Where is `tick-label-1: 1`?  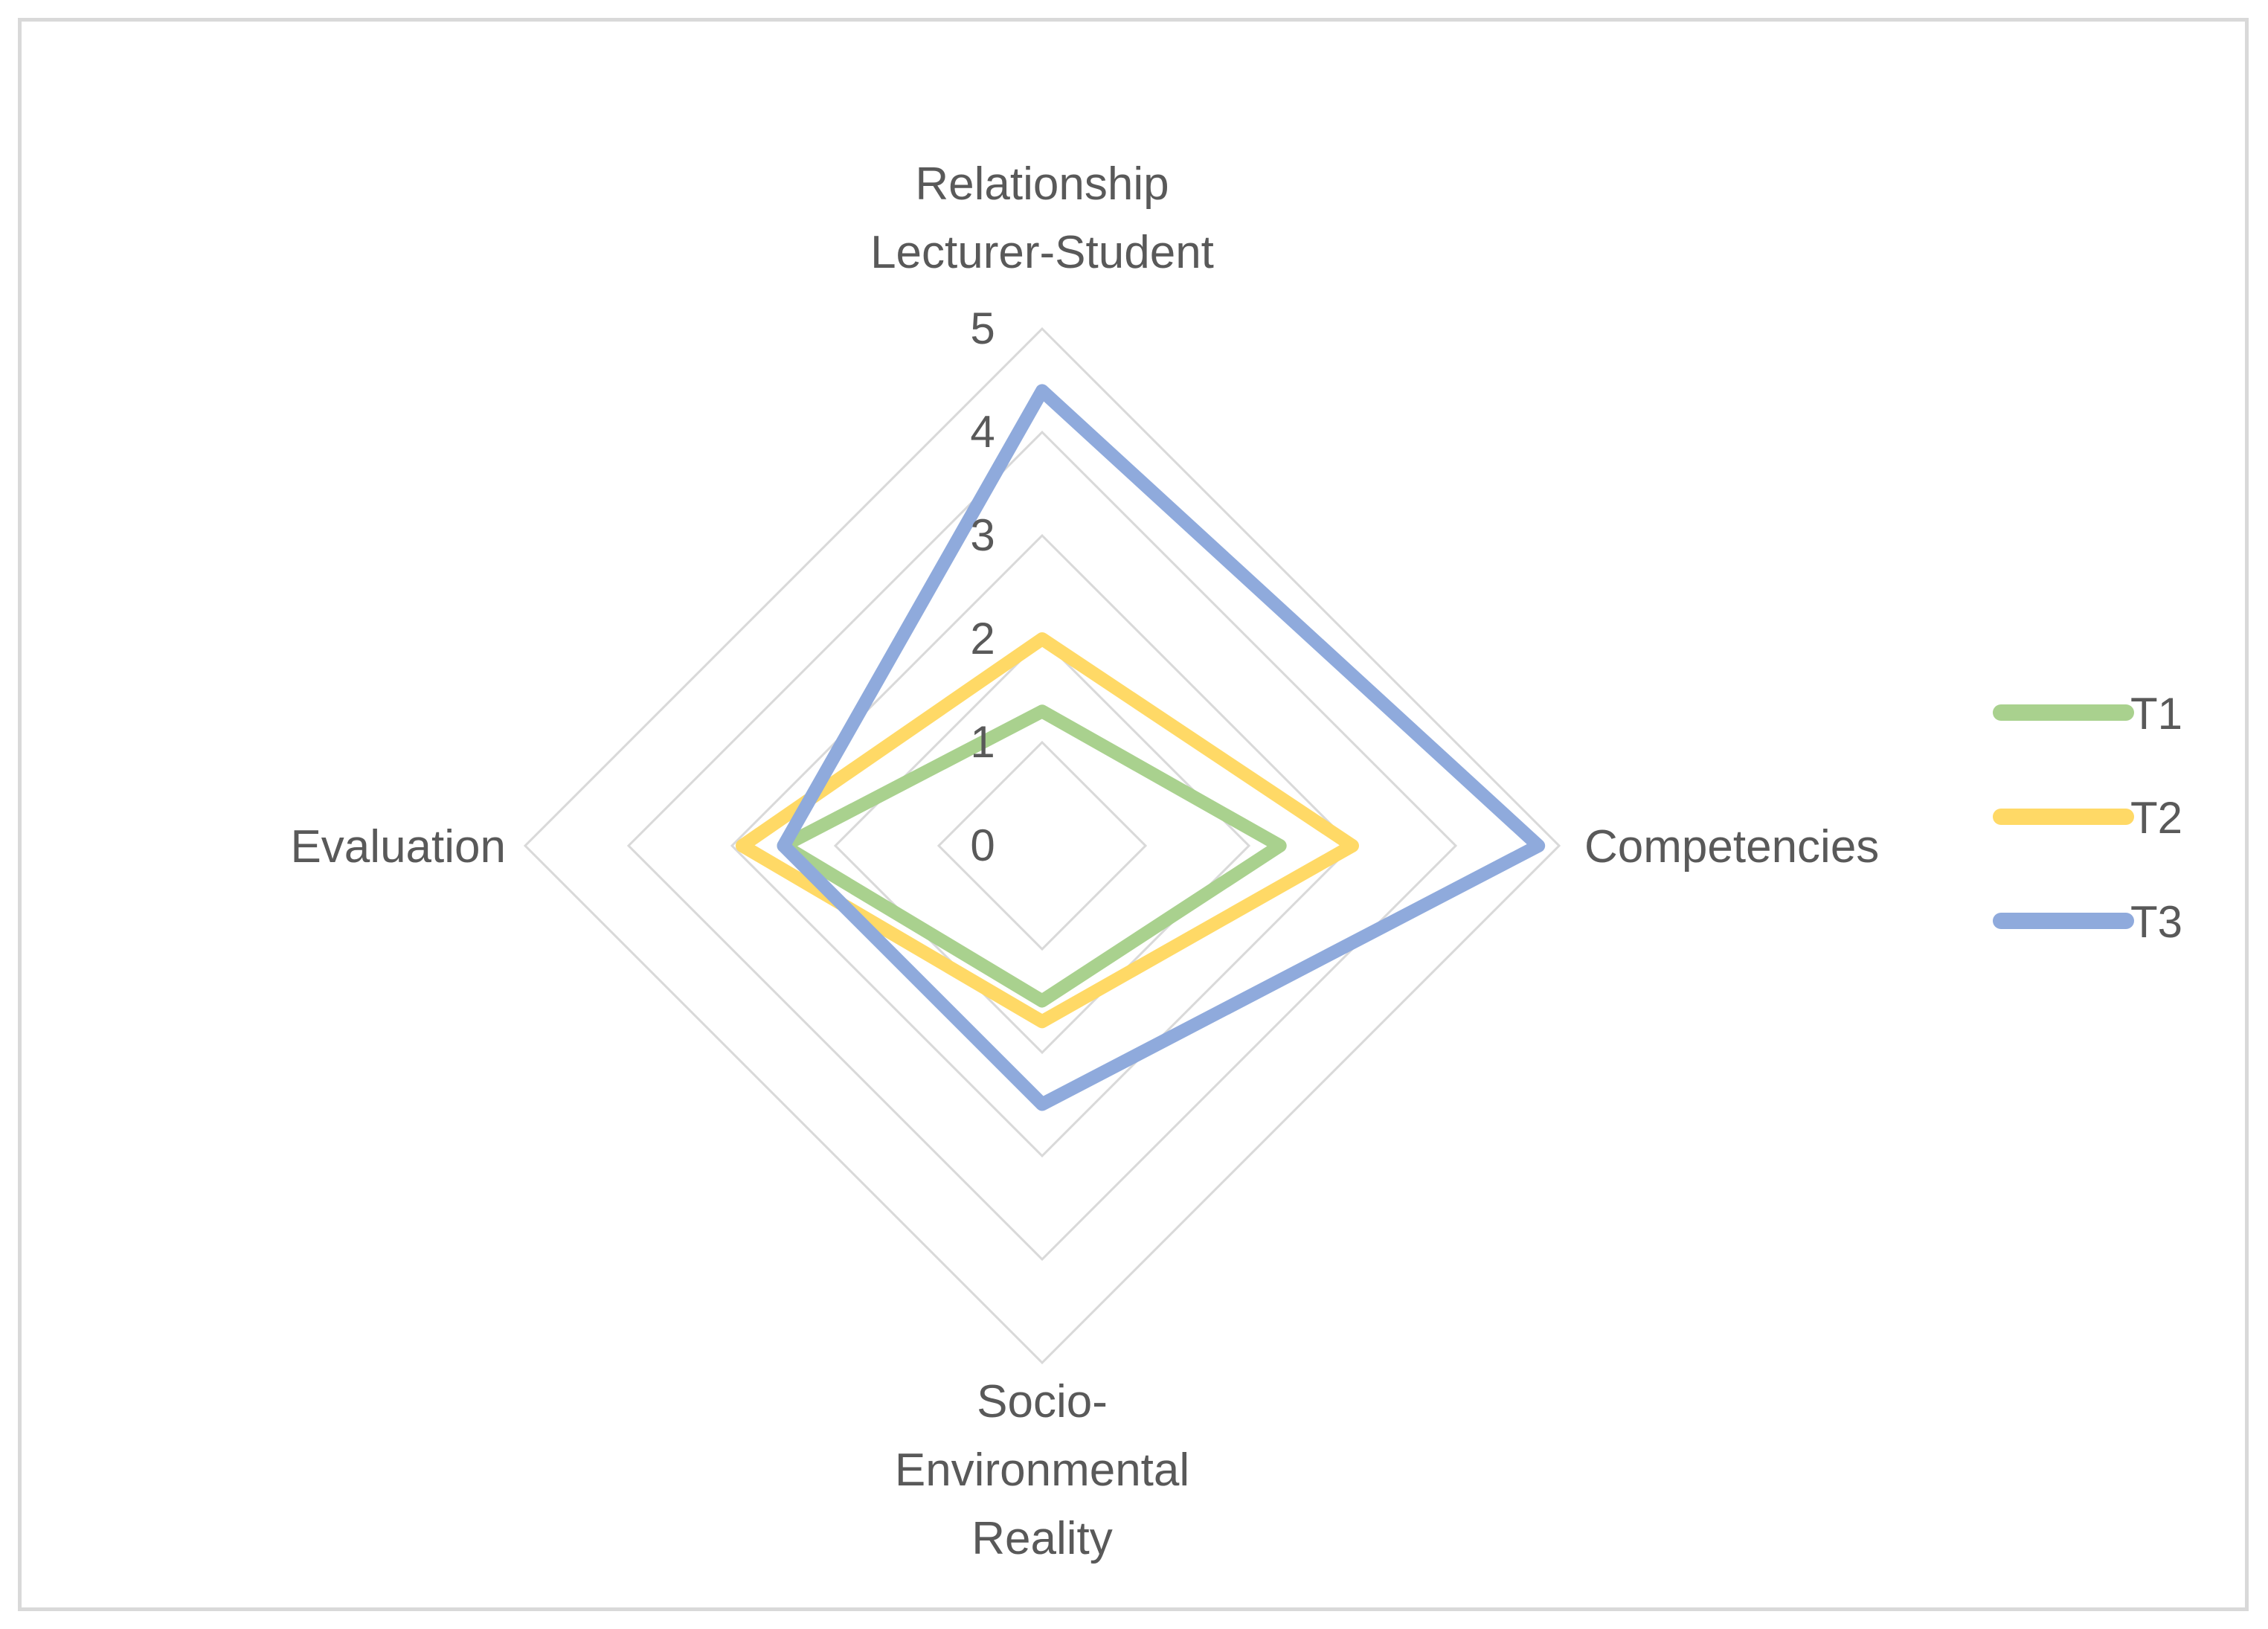
tick-label-1: 1 is located at coordinates (982, 742).